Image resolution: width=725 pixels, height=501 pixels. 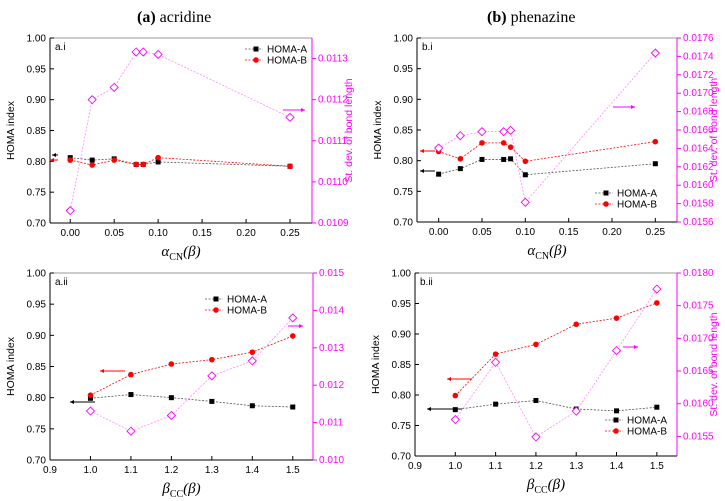 I want to click on y-right-tick-label: 0.0166, so click(x=698, y=130).